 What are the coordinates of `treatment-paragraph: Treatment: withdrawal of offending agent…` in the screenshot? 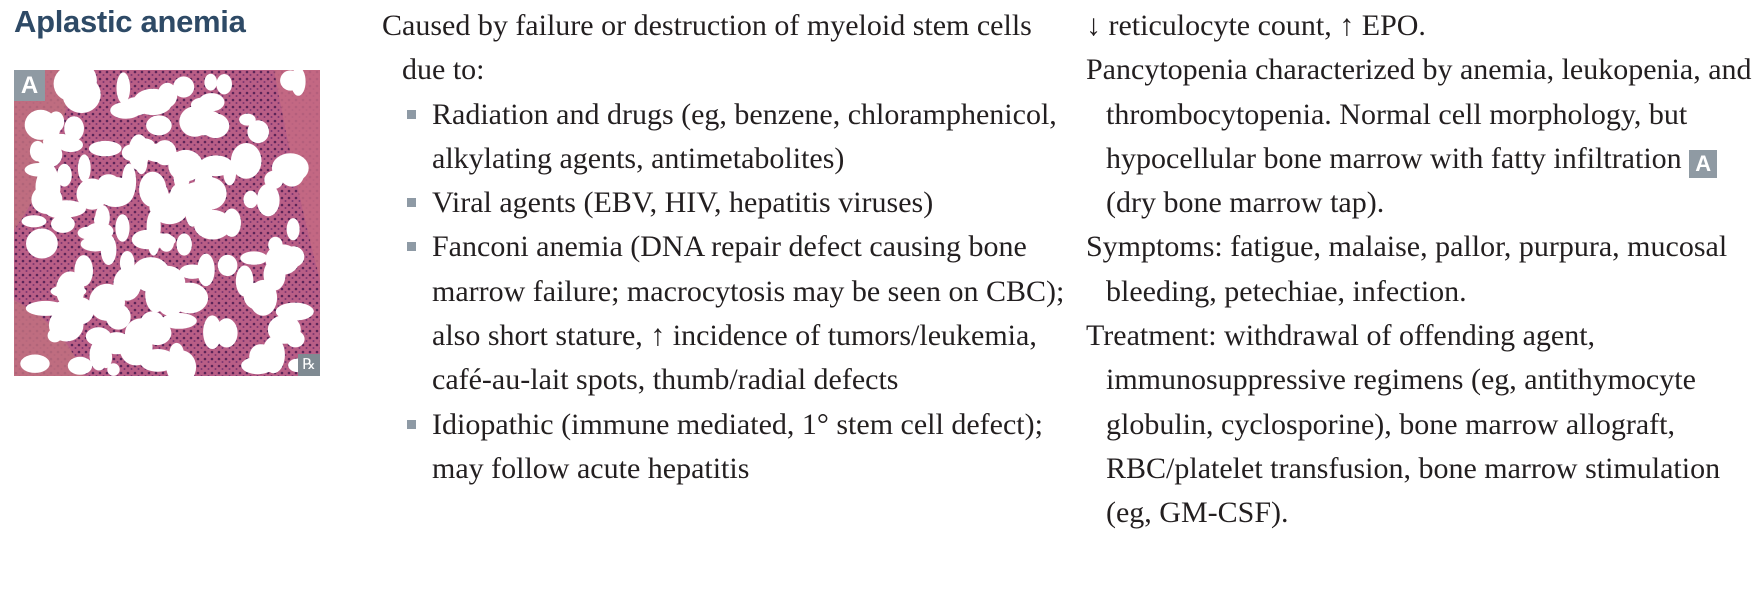 It's located at (1403, 424).